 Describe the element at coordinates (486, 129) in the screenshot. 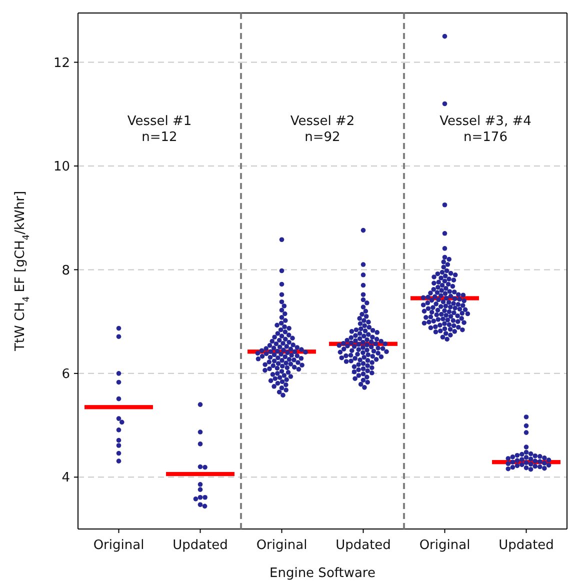

I see `annotation: Vessel #3, #4 n=176` at that location.